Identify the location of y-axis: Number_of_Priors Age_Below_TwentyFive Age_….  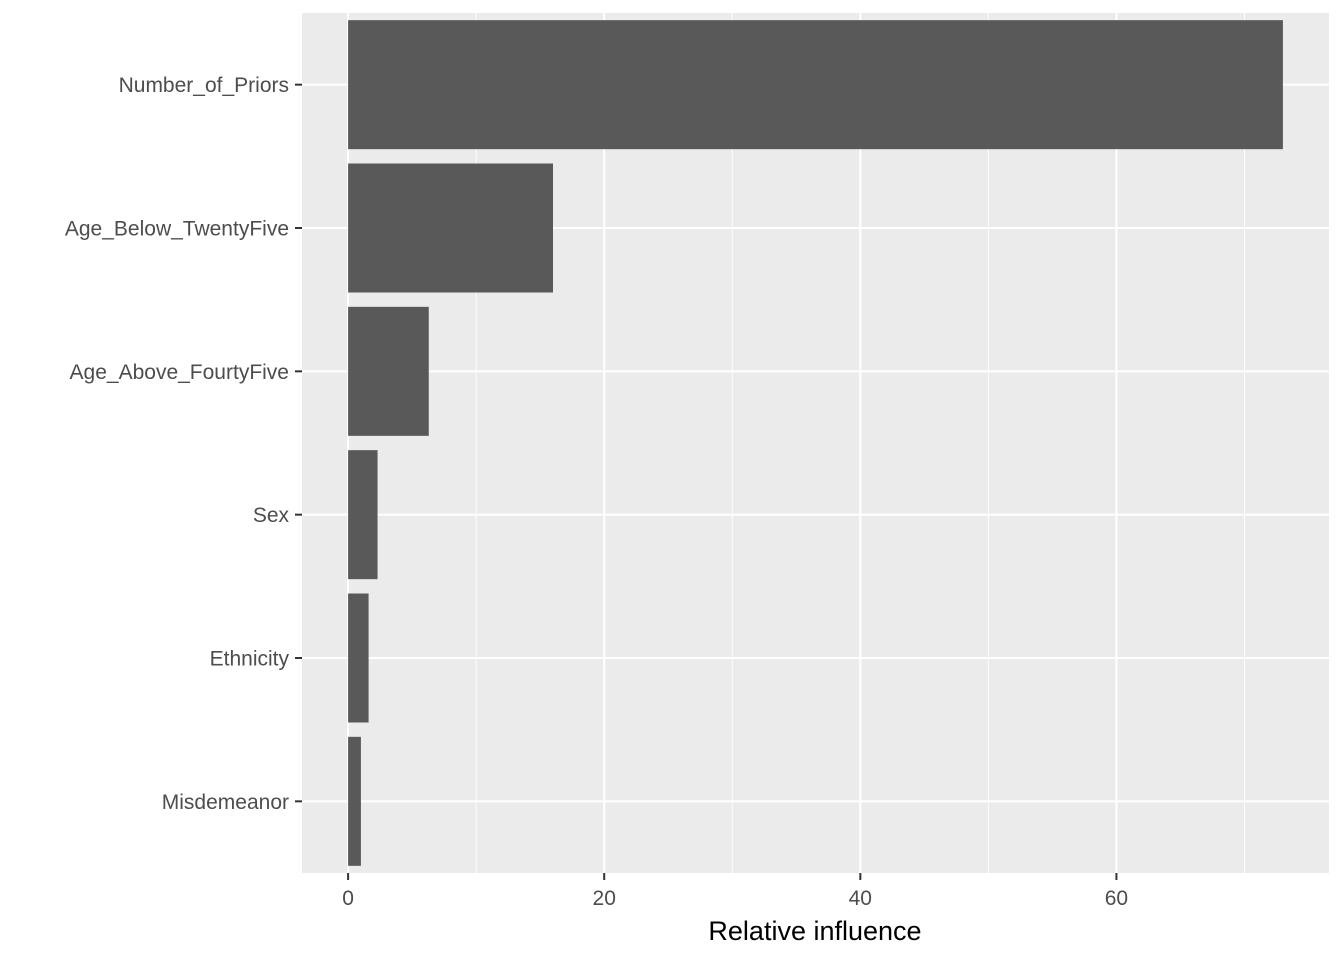
(183, 444).